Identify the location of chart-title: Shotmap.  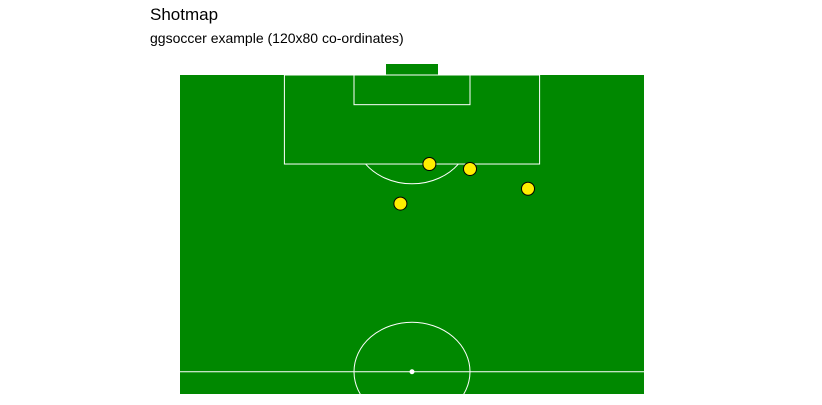
(184, 14).